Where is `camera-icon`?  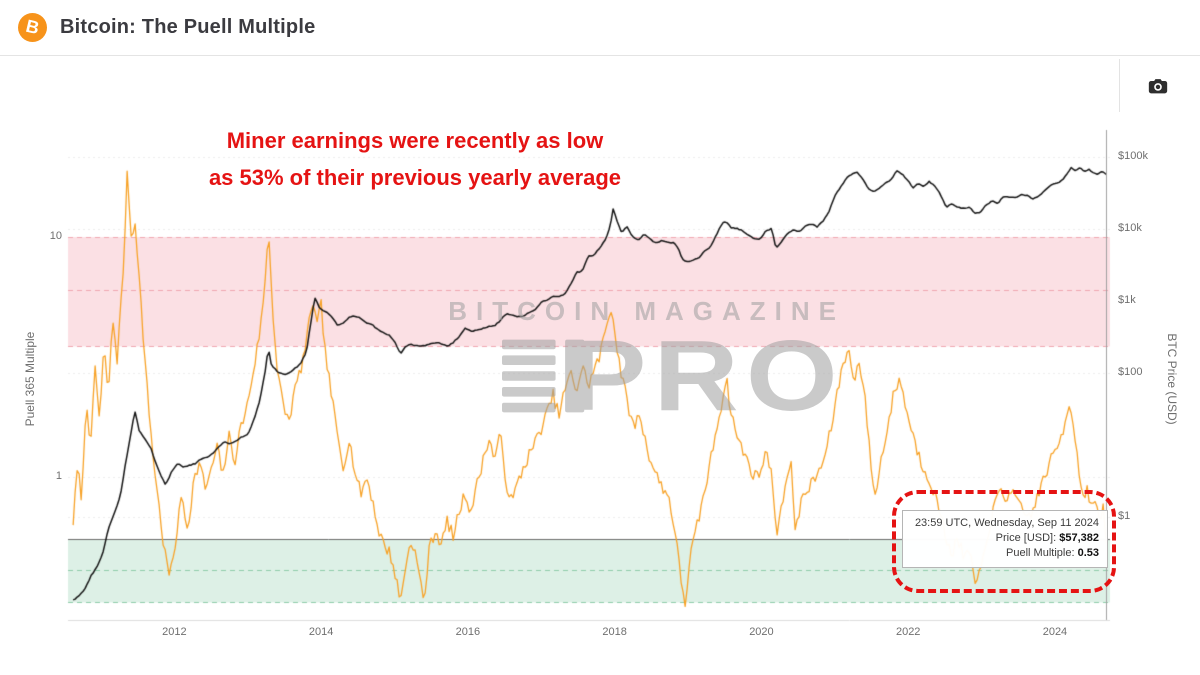 camera-icon is located at coordinates (1158, 85).